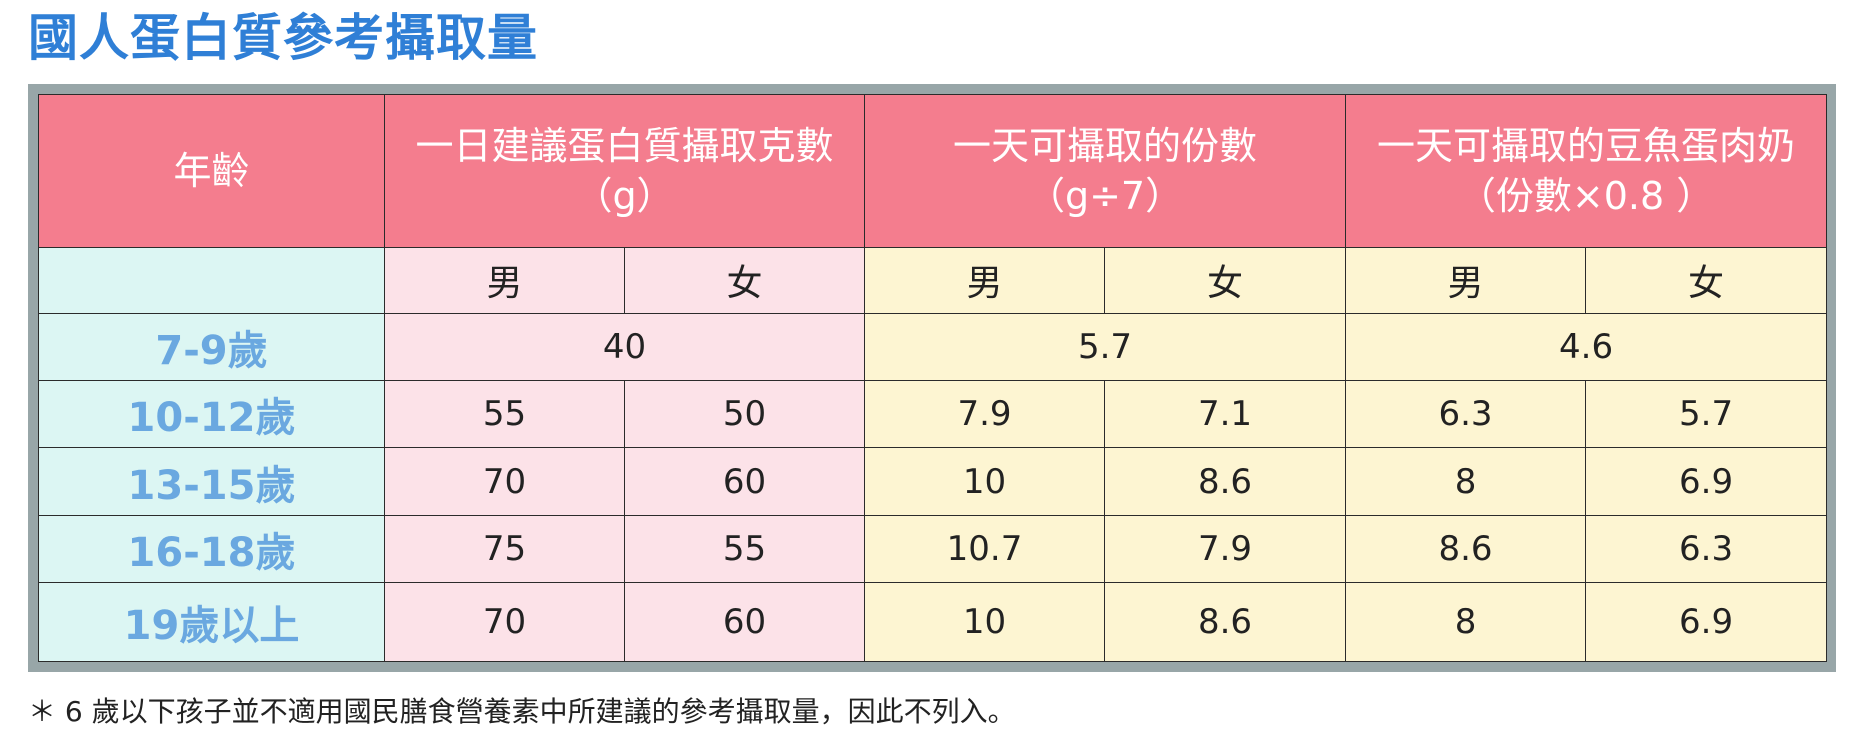 This screenshot has width=1862, height=738. I want to click on header-age-label: 年齡, so click(211, 171).